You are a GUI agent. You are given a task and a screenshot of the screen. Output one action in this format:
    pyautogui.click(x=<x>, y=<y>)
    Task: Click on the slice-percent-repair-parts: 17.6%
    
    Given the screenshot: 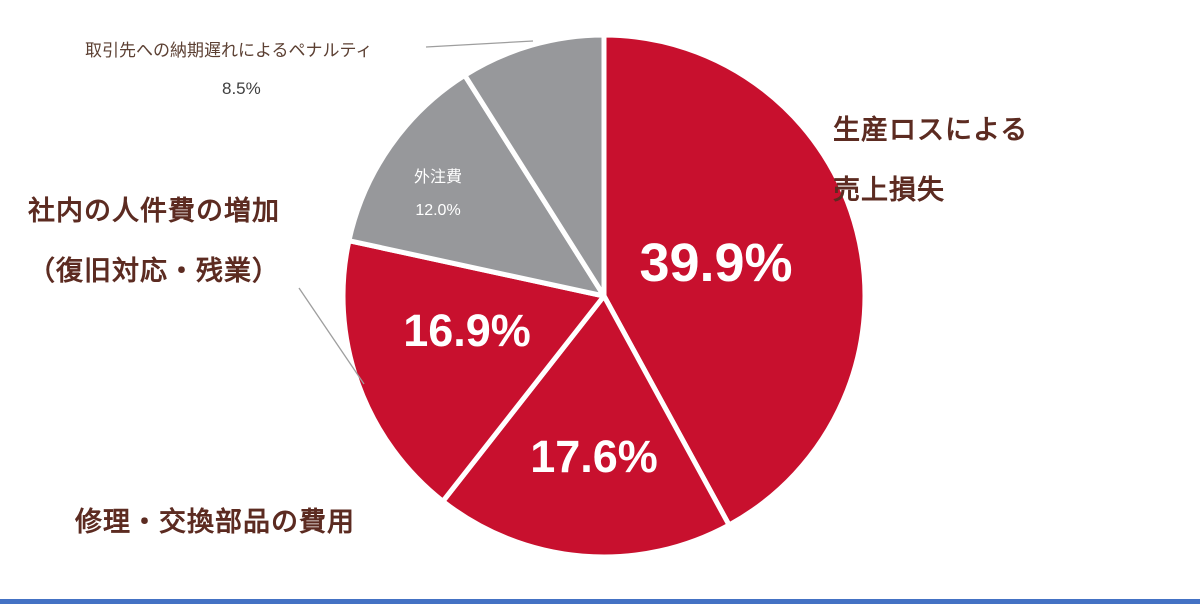 What is the action you would take?
    pyautogui.click(x=594, y=456)
    